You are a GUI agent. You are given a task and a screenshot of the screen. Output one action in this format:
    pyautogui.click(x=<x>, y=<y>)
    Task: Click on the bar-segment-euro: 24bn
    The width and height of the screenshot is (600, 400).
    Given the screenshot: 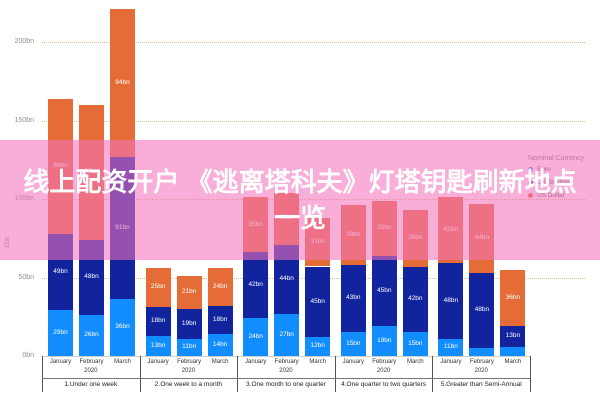 What is the action you would take?
    pyautogui.click(x=256, y=337)
    